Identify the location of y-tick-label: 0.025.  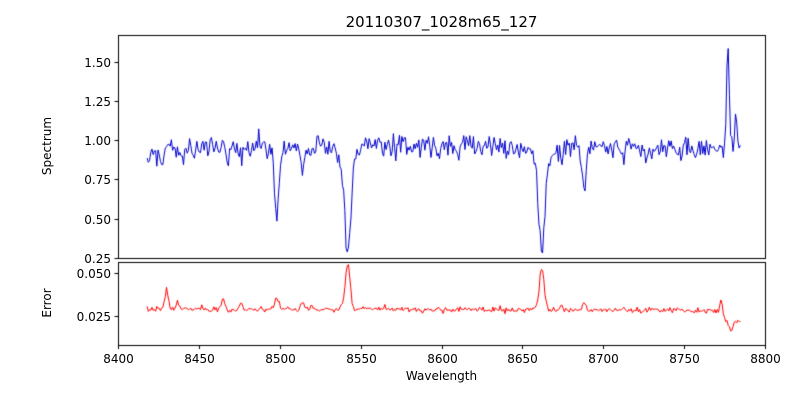
(93, 316).